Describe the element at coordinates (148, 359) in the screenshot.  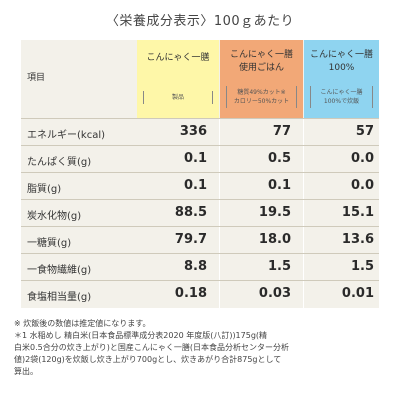
I see `footnote-line: 値)2袋(120g)を炊飯し炊き上がり700gとし、炊きあがり合計875gとして` at that location.